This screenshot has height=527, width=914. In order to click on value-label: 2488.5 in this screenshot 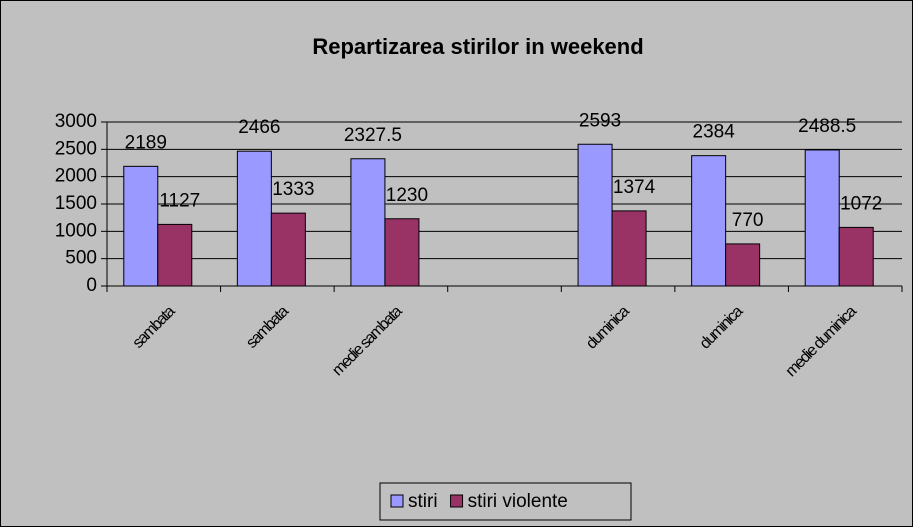, I will do `click(827, 126)`.